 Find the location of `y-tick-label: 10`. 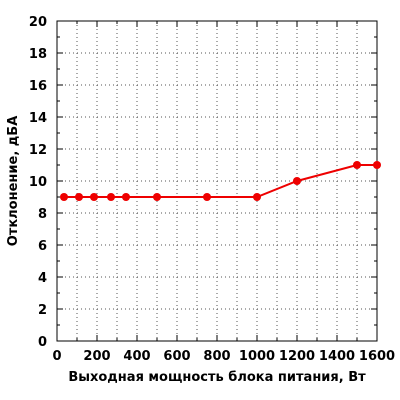

y-tick-label: 10 is located at coordinates (38, 182).